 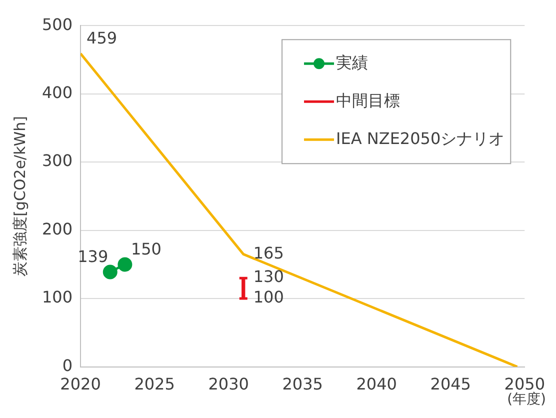 I want to click on legend-label: 実績, so click(x=352, y=62).